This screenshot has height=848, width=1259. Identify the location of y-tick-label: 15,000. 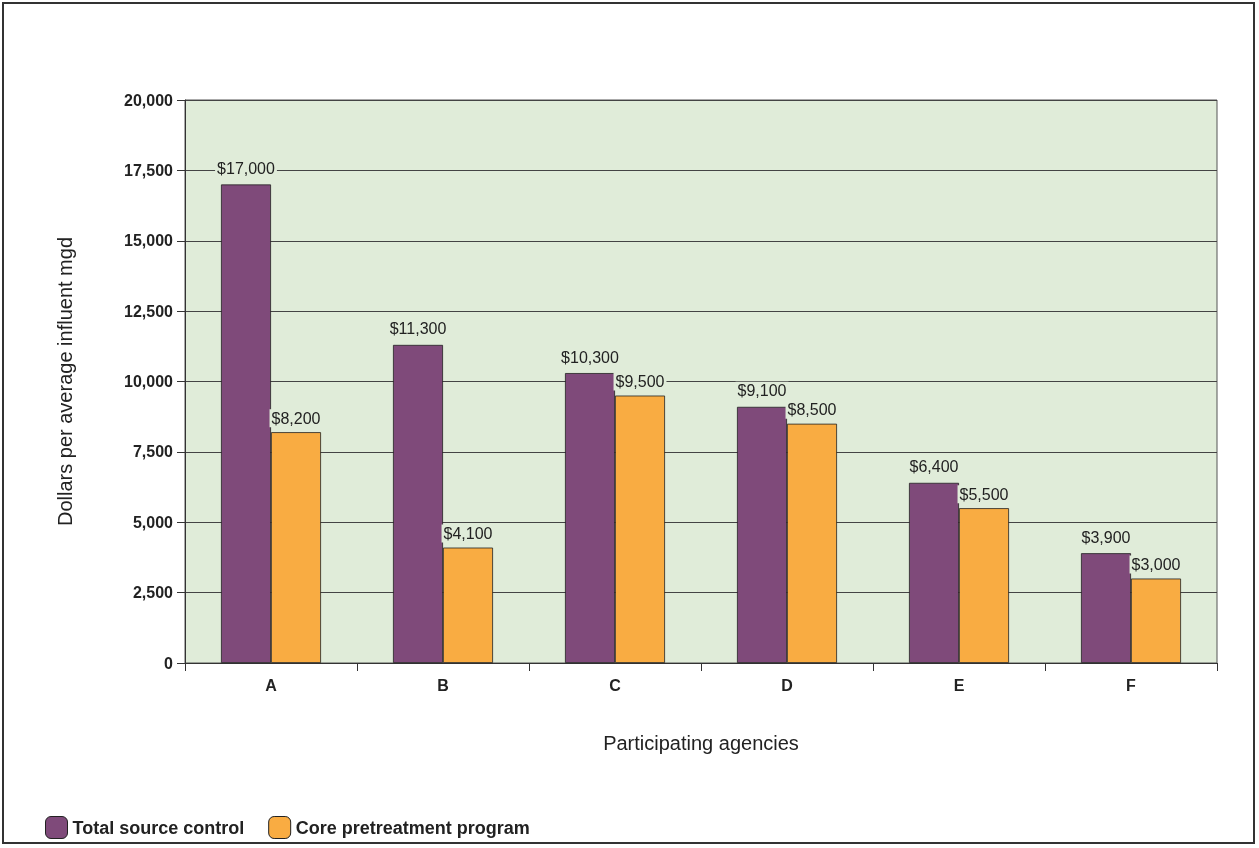
(149, 241).